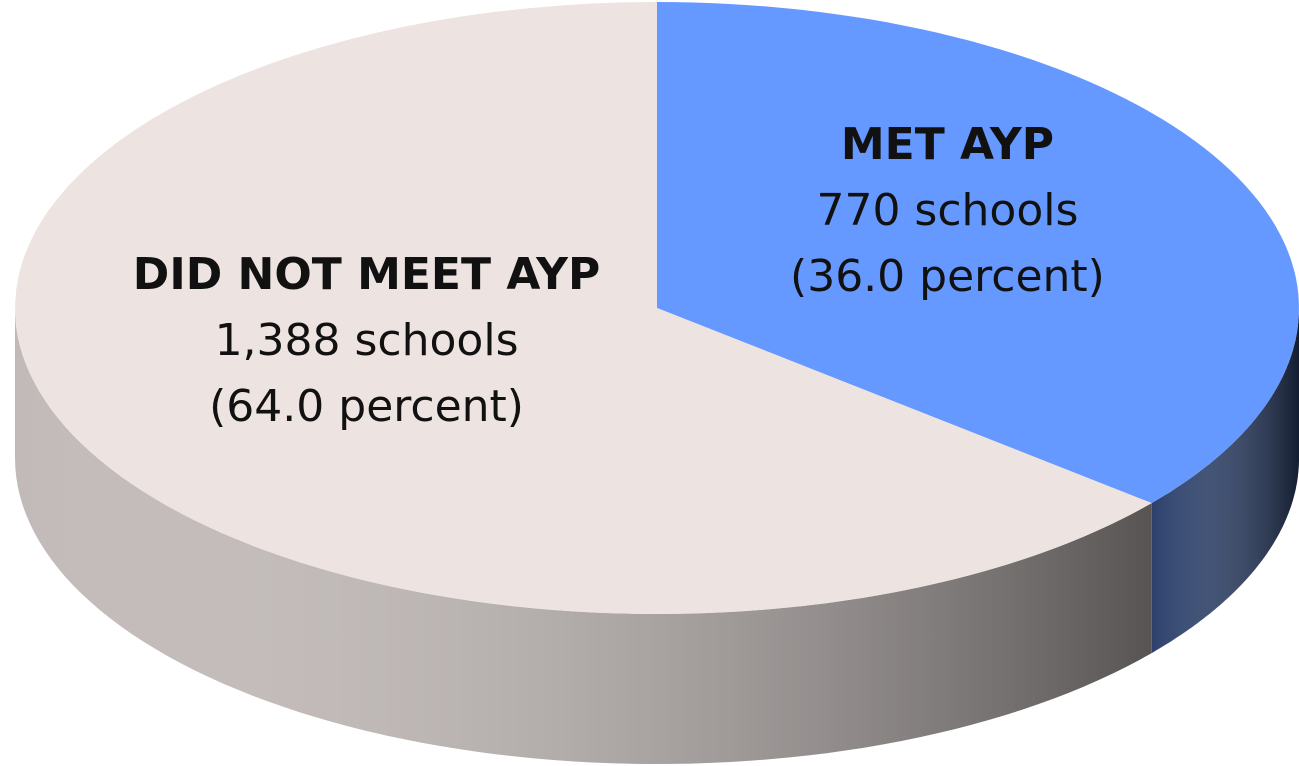 The image size is (1299, 766). What do you see at coordinates (947, 276) in the screenshot?
I see `value-label: (36.0 percent)` at bounding box center [947, 276].